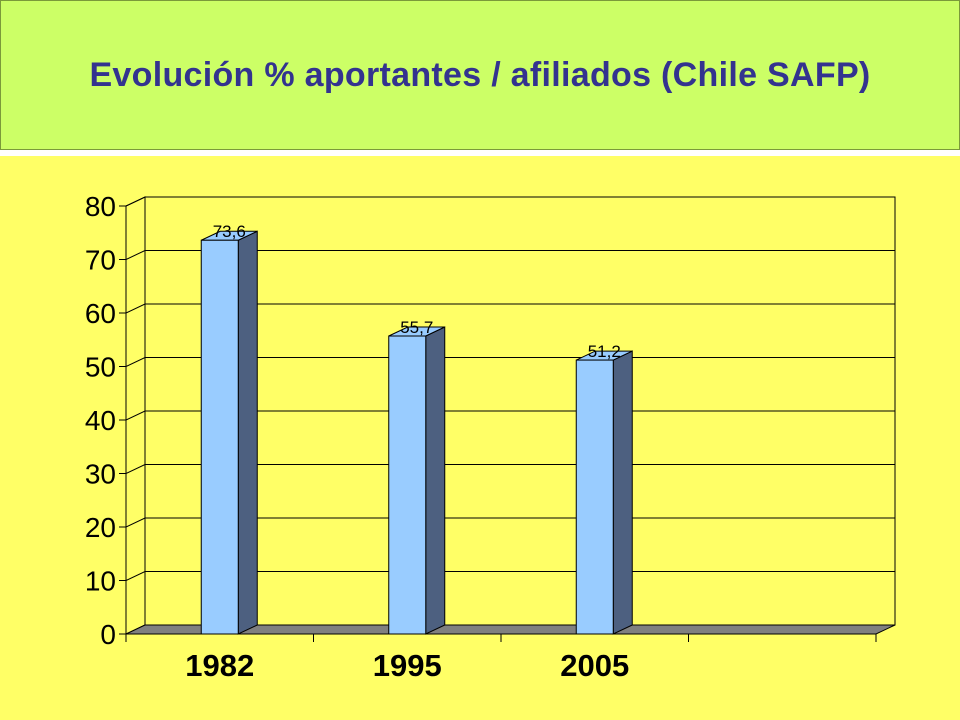  I want to click on y-tick-label: 0, so click(108, 634).